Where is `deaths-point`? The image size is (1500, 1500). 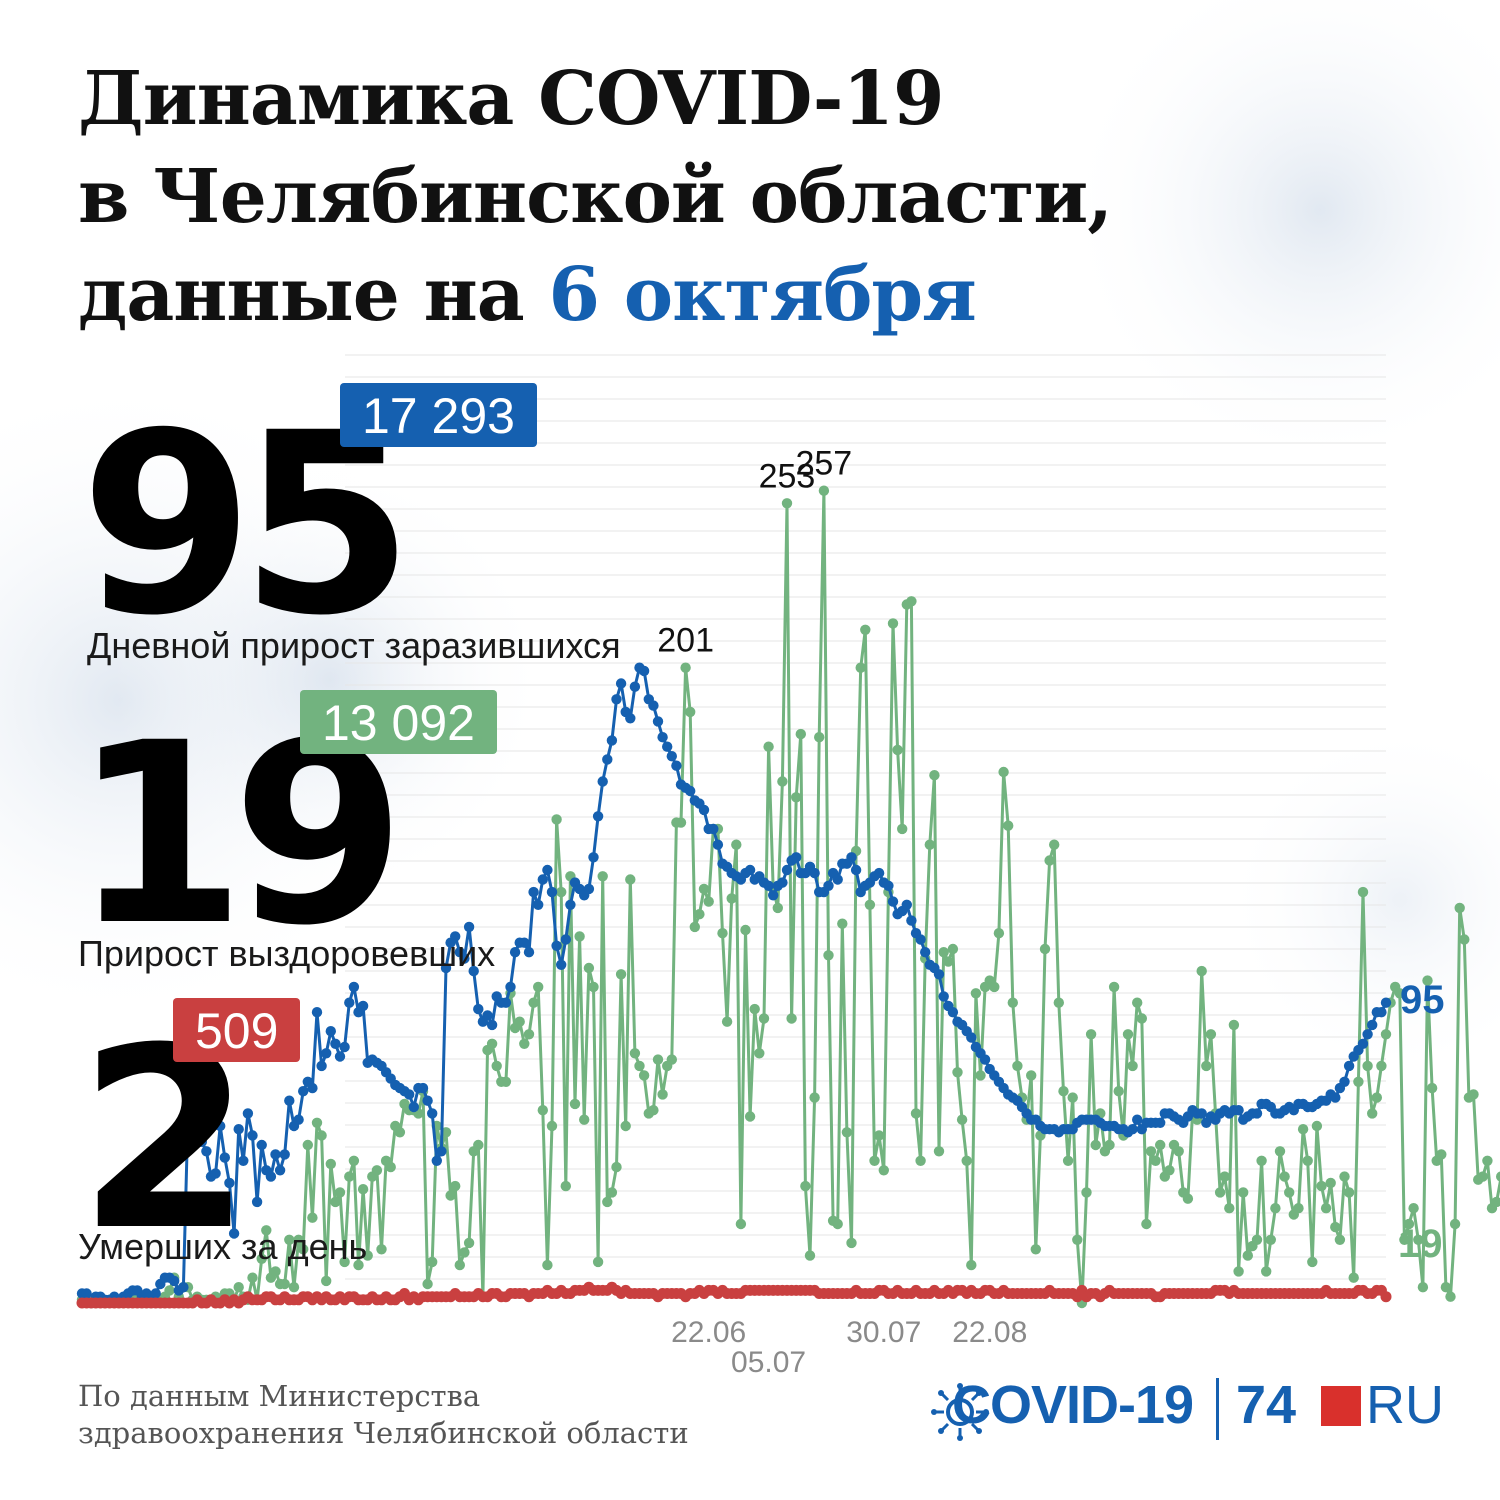 deaths-point is located at coordinates (1386, 1297).